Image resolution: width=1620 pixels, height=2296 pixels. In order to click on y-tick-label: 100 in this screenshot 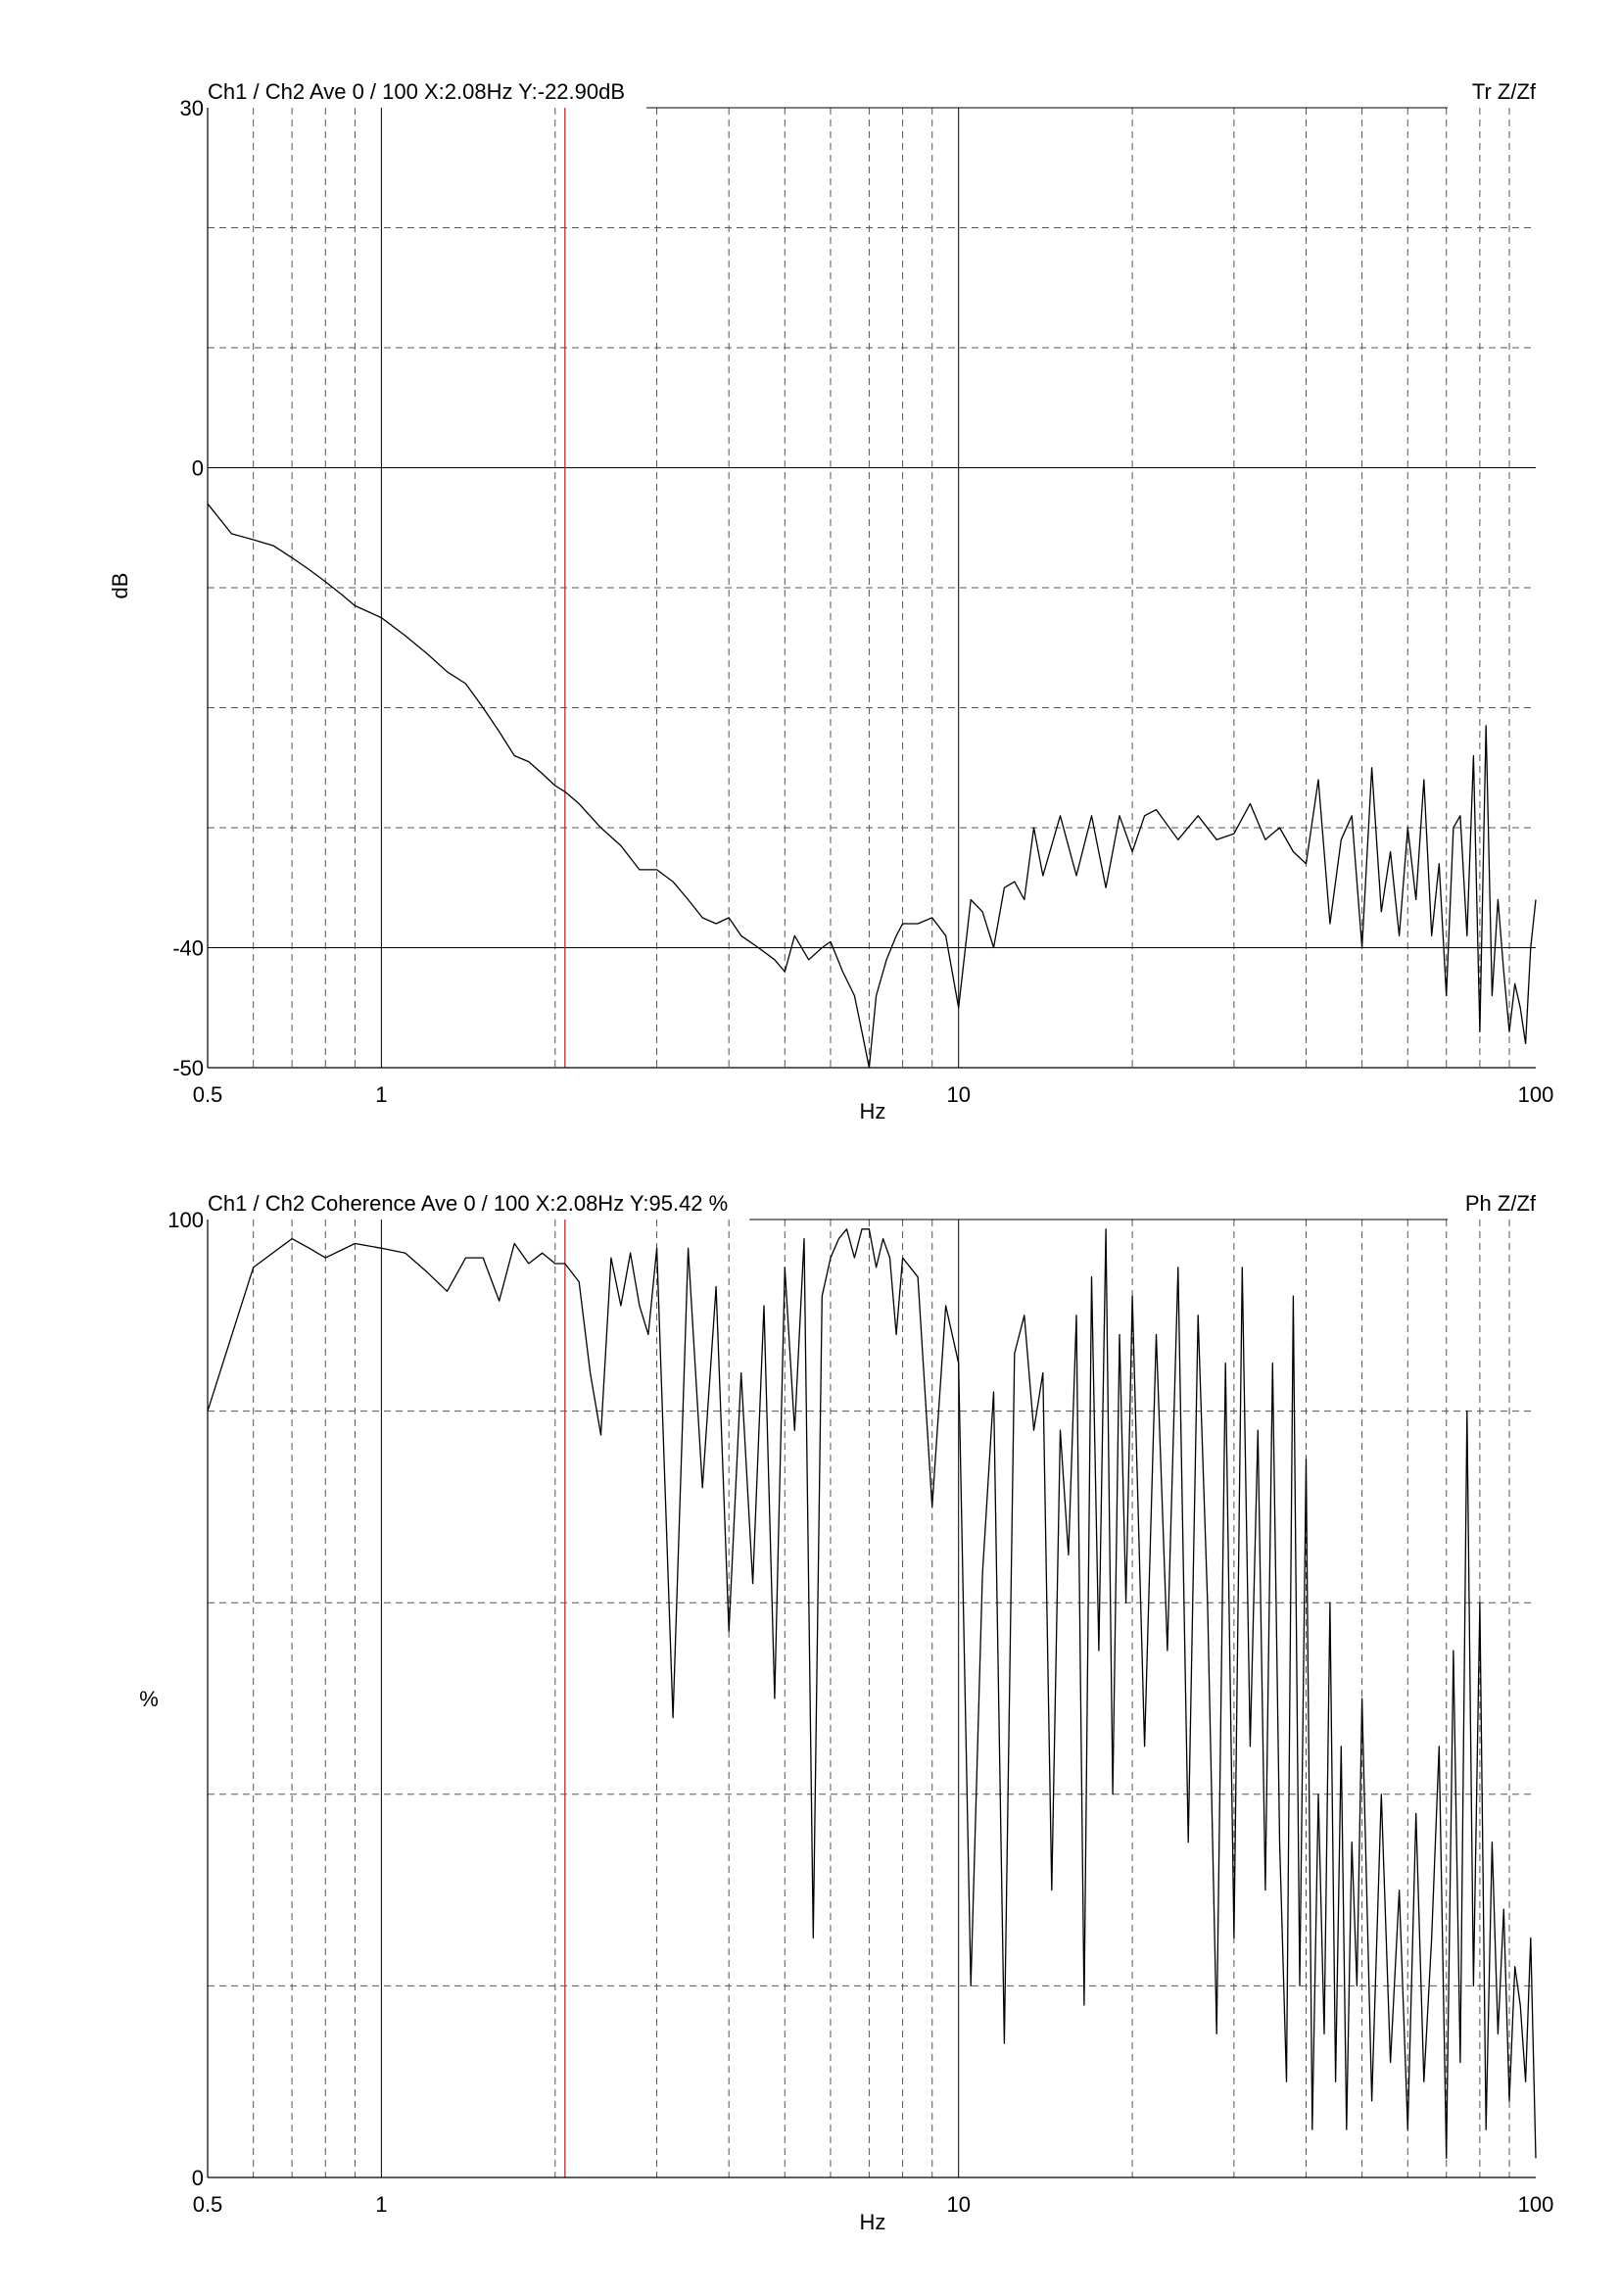, I will do `click(185, 1220)`.